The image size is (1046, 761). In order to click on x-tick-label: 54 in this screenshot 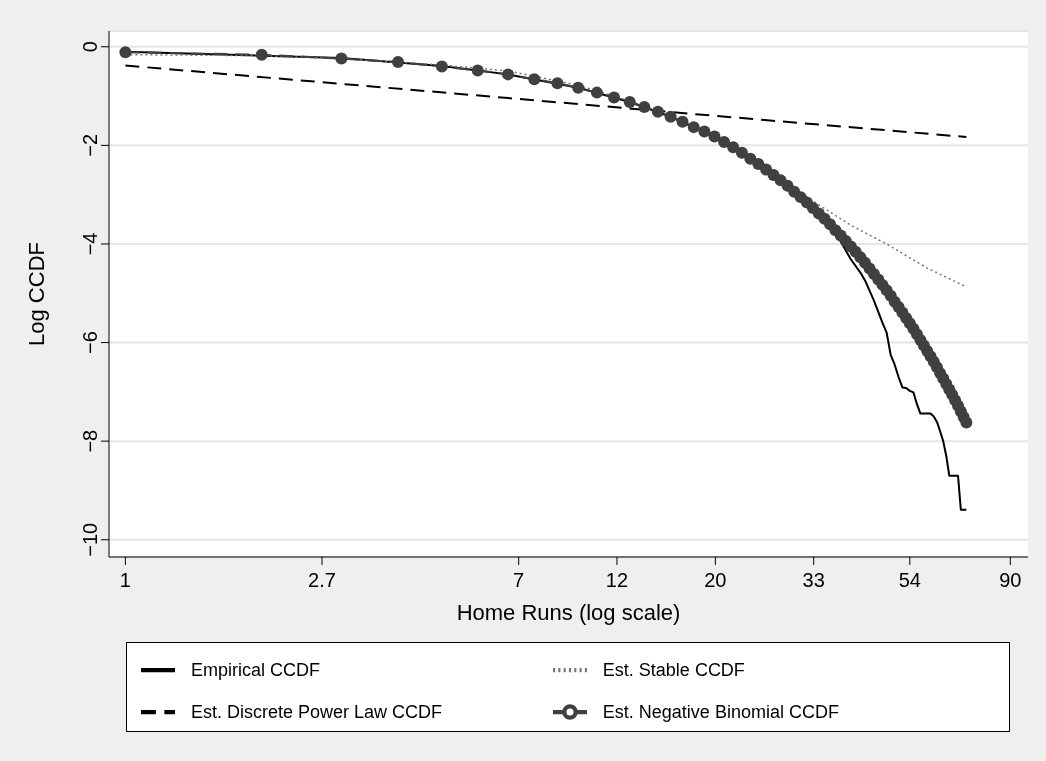, I will do `click(909, 580)`.